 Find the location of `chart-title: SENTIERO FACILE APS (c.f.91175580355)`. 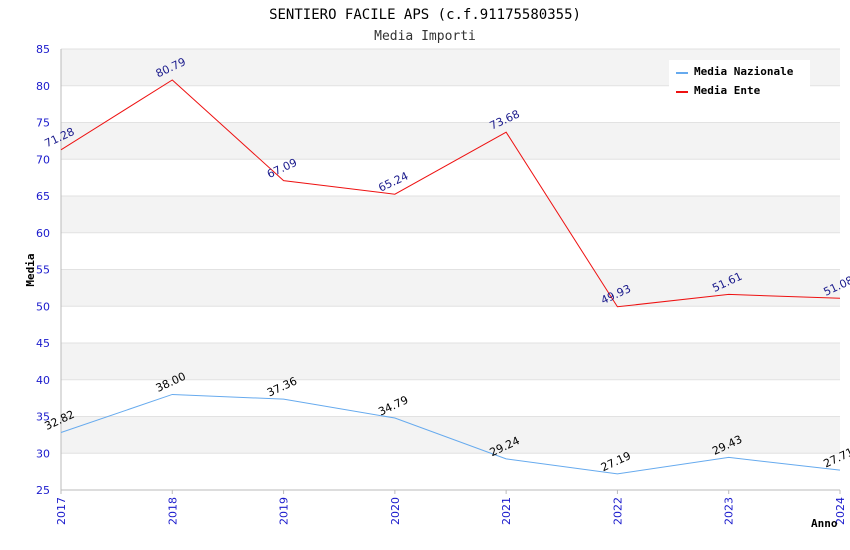

chart-title: SENTIERO FACILE APS (c.f.91175580355) is located at coordinates (425, 15).